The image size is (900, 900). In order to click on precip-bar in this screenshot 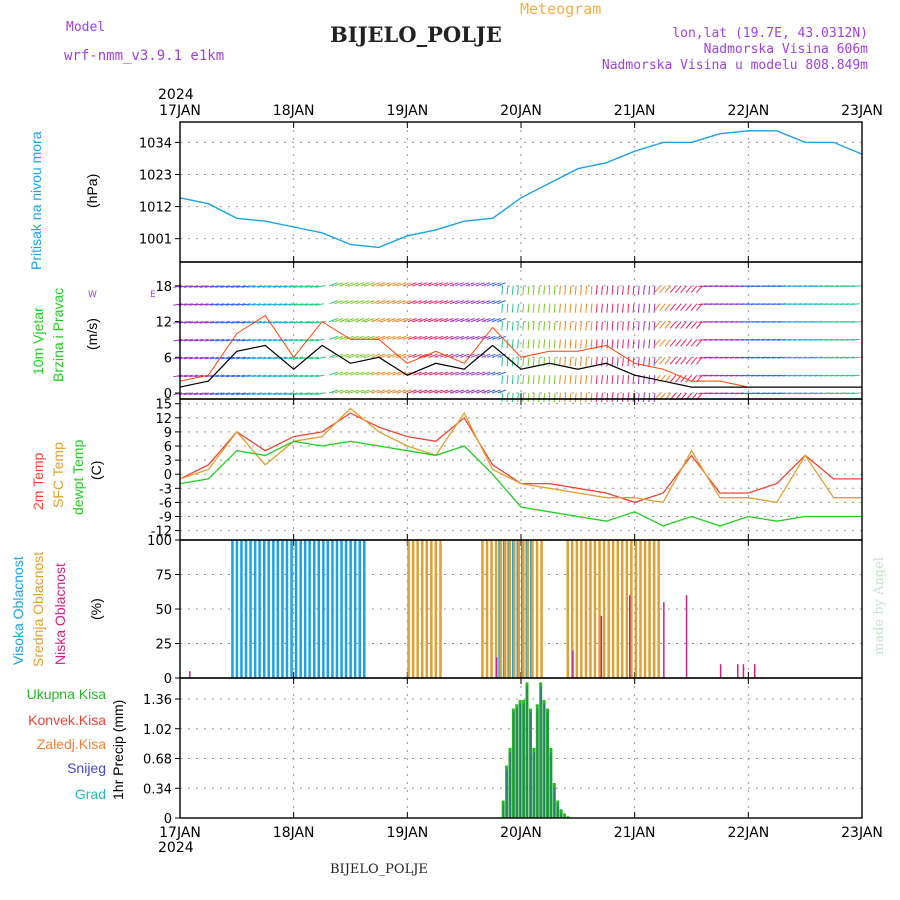, I will do `click(565, 815)`.